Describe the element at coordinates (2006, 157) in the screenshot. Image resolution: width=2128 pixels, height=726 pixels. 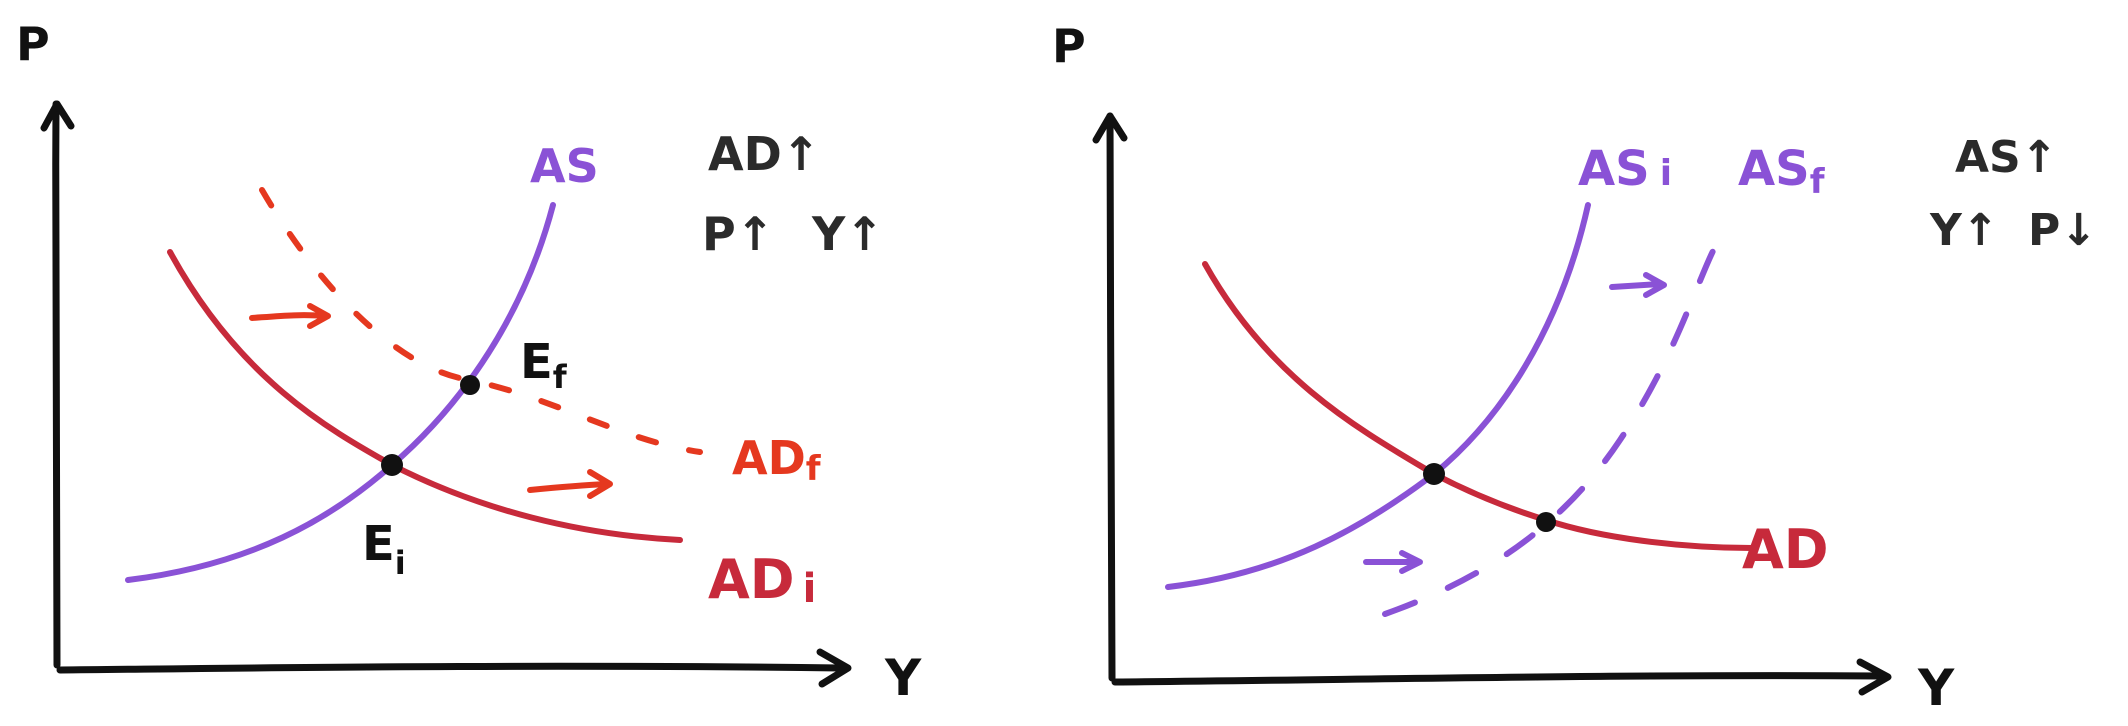
I see `right-summary-line1: AS↑` at that location.